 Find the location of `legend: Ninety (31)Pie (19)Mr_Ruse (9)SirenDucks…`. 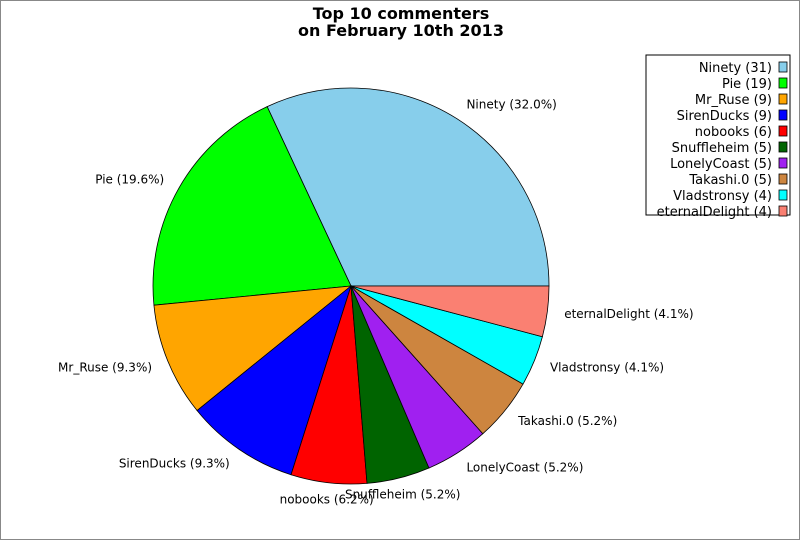

legend: Ninety (31)Pie (19)Mr_Ruse (9)SirenDucks… is located at coordinates (718, 137).